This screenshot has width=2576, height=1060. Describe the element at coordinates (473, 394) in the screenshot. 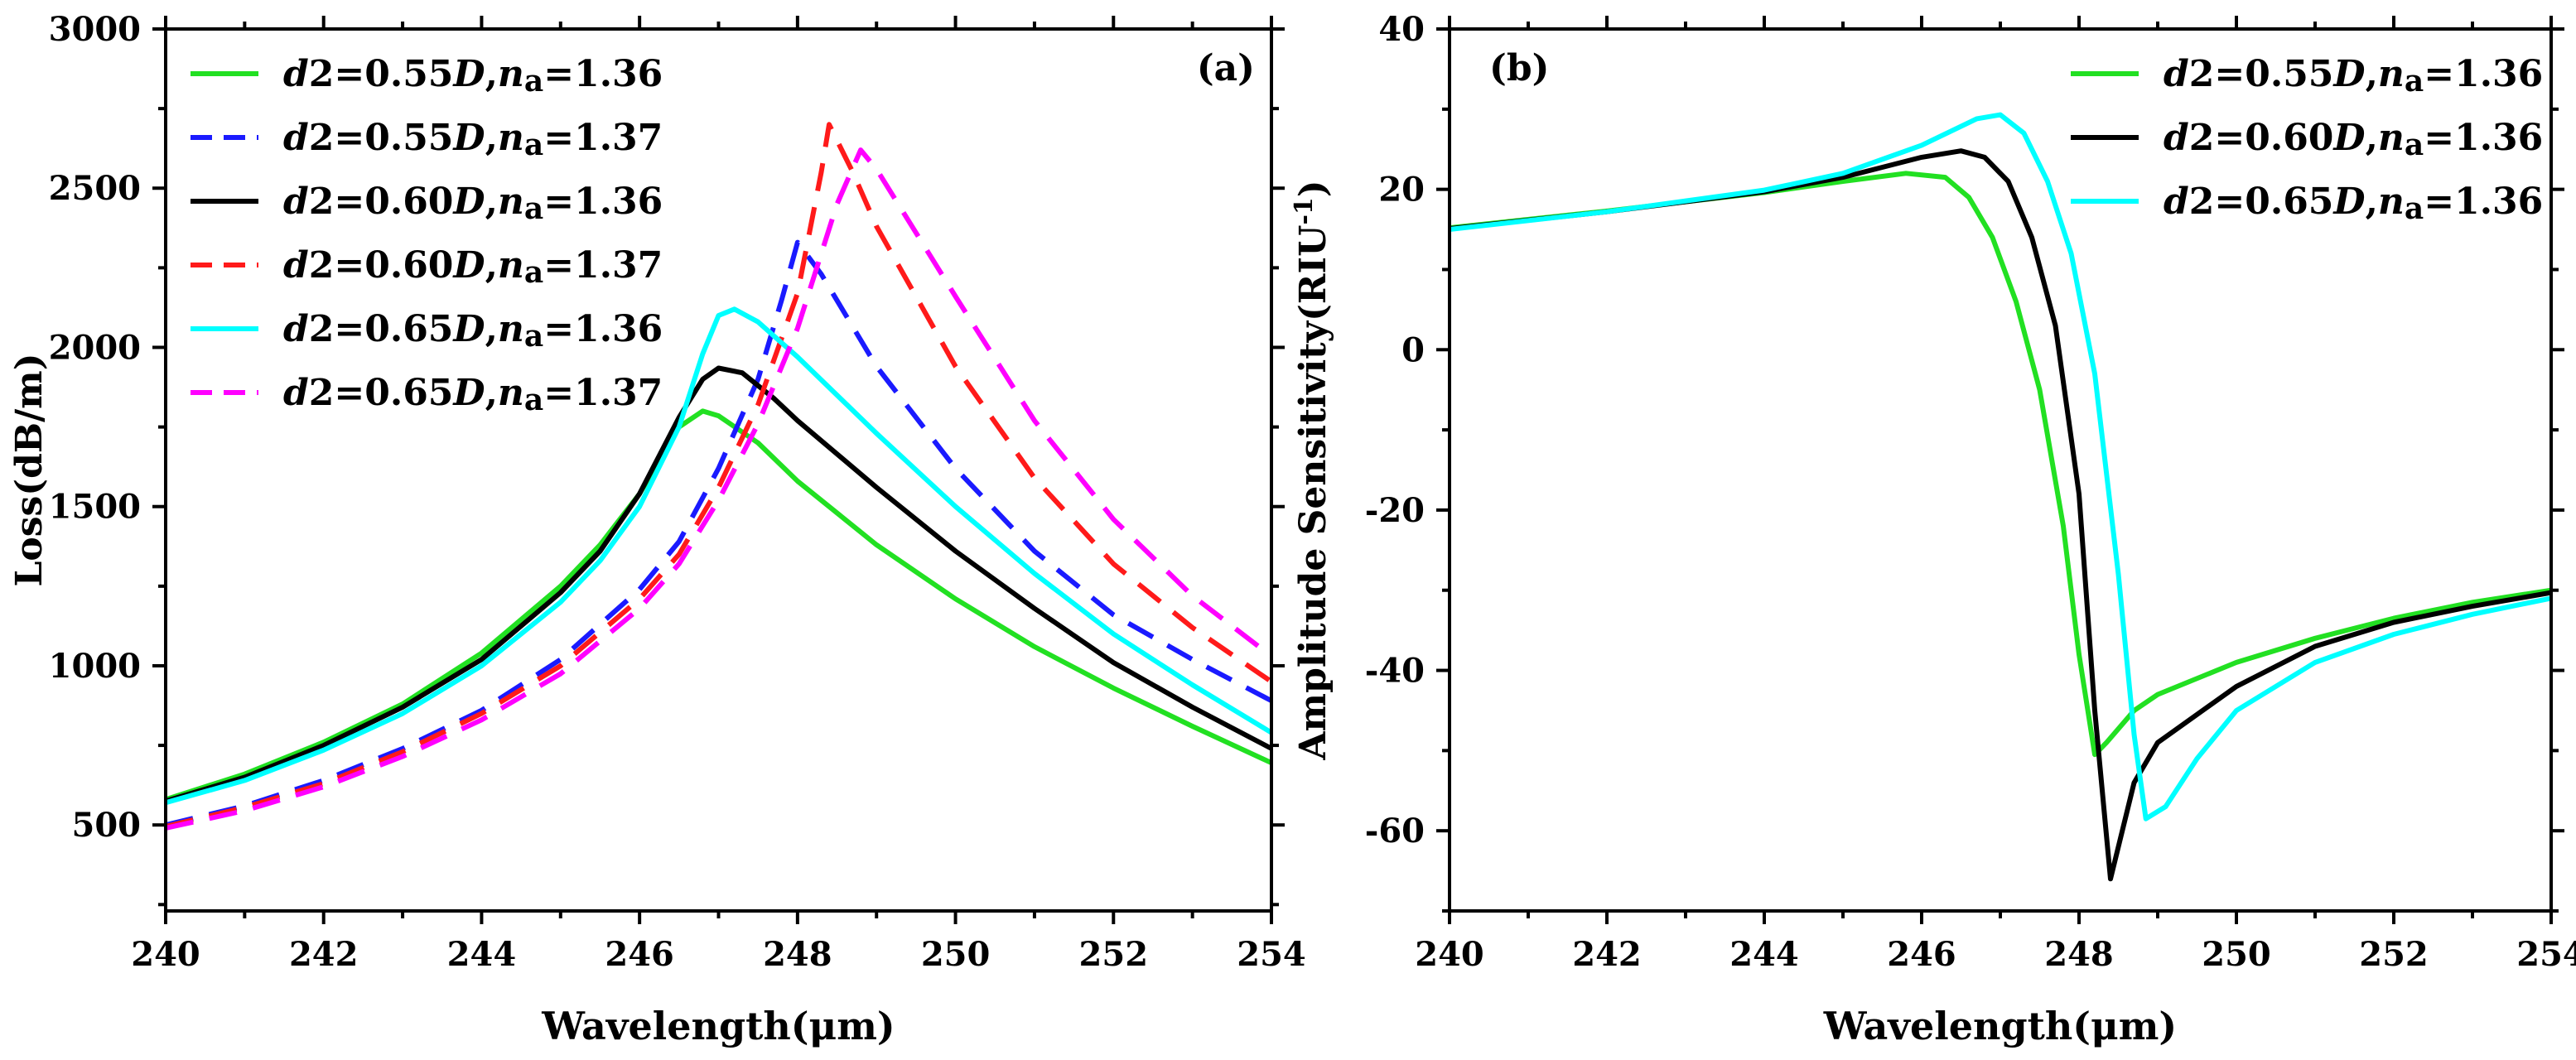

I see `legend-entry: d2=0.65D,na=1.37` at that location.